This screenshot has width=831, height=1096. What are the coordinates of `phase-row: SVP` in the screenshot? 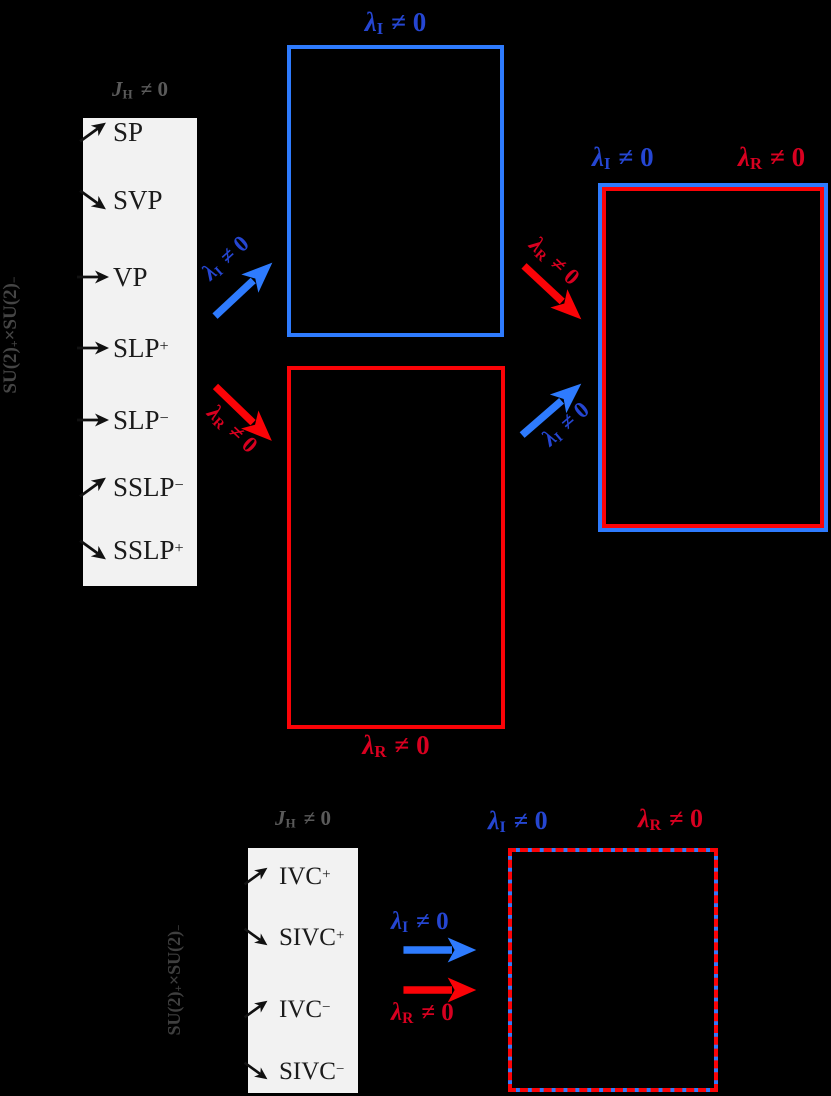 It's located at (119, 200).